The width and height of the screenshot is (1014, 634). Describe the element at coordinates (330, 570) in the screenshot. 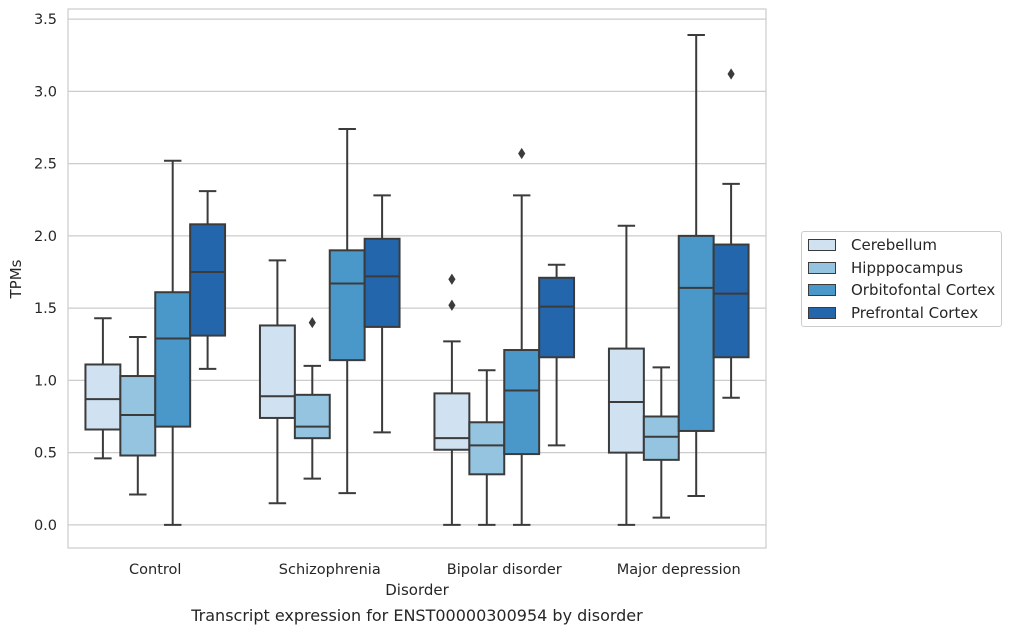

I see `x-tick-label: Schizophrenia` at that location.